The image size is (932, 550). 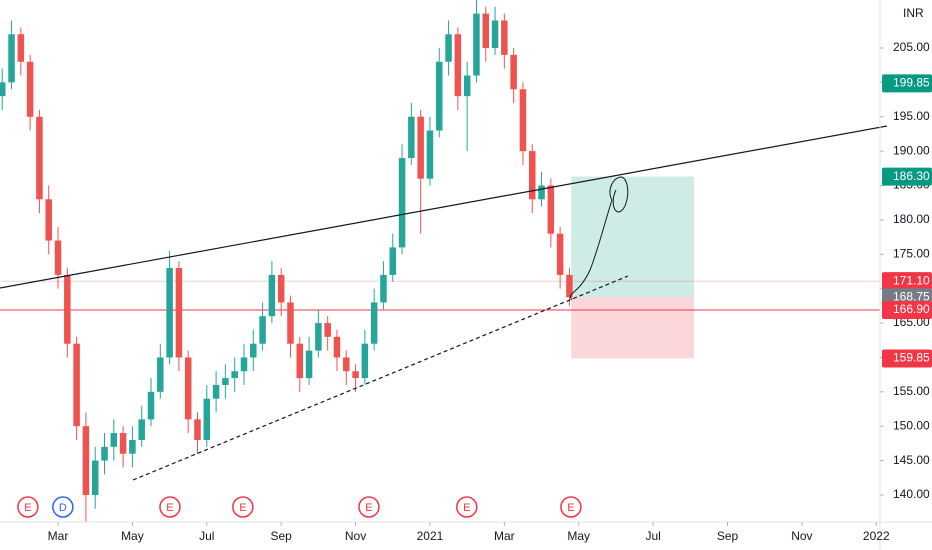 What do you see at coordinates (876, 536) in the screenshot?
I see `x-tick-label: 2022` at bounding box center [876, 536].